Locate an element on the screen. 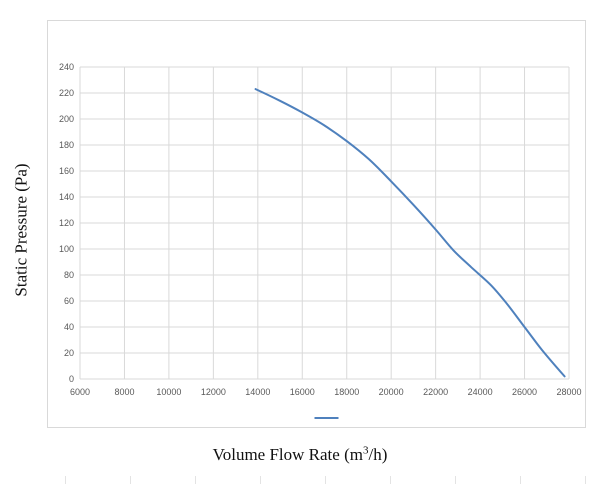 The image size is (600, 484). x-tick-label: 18000 is located at coordinates (346, 392).